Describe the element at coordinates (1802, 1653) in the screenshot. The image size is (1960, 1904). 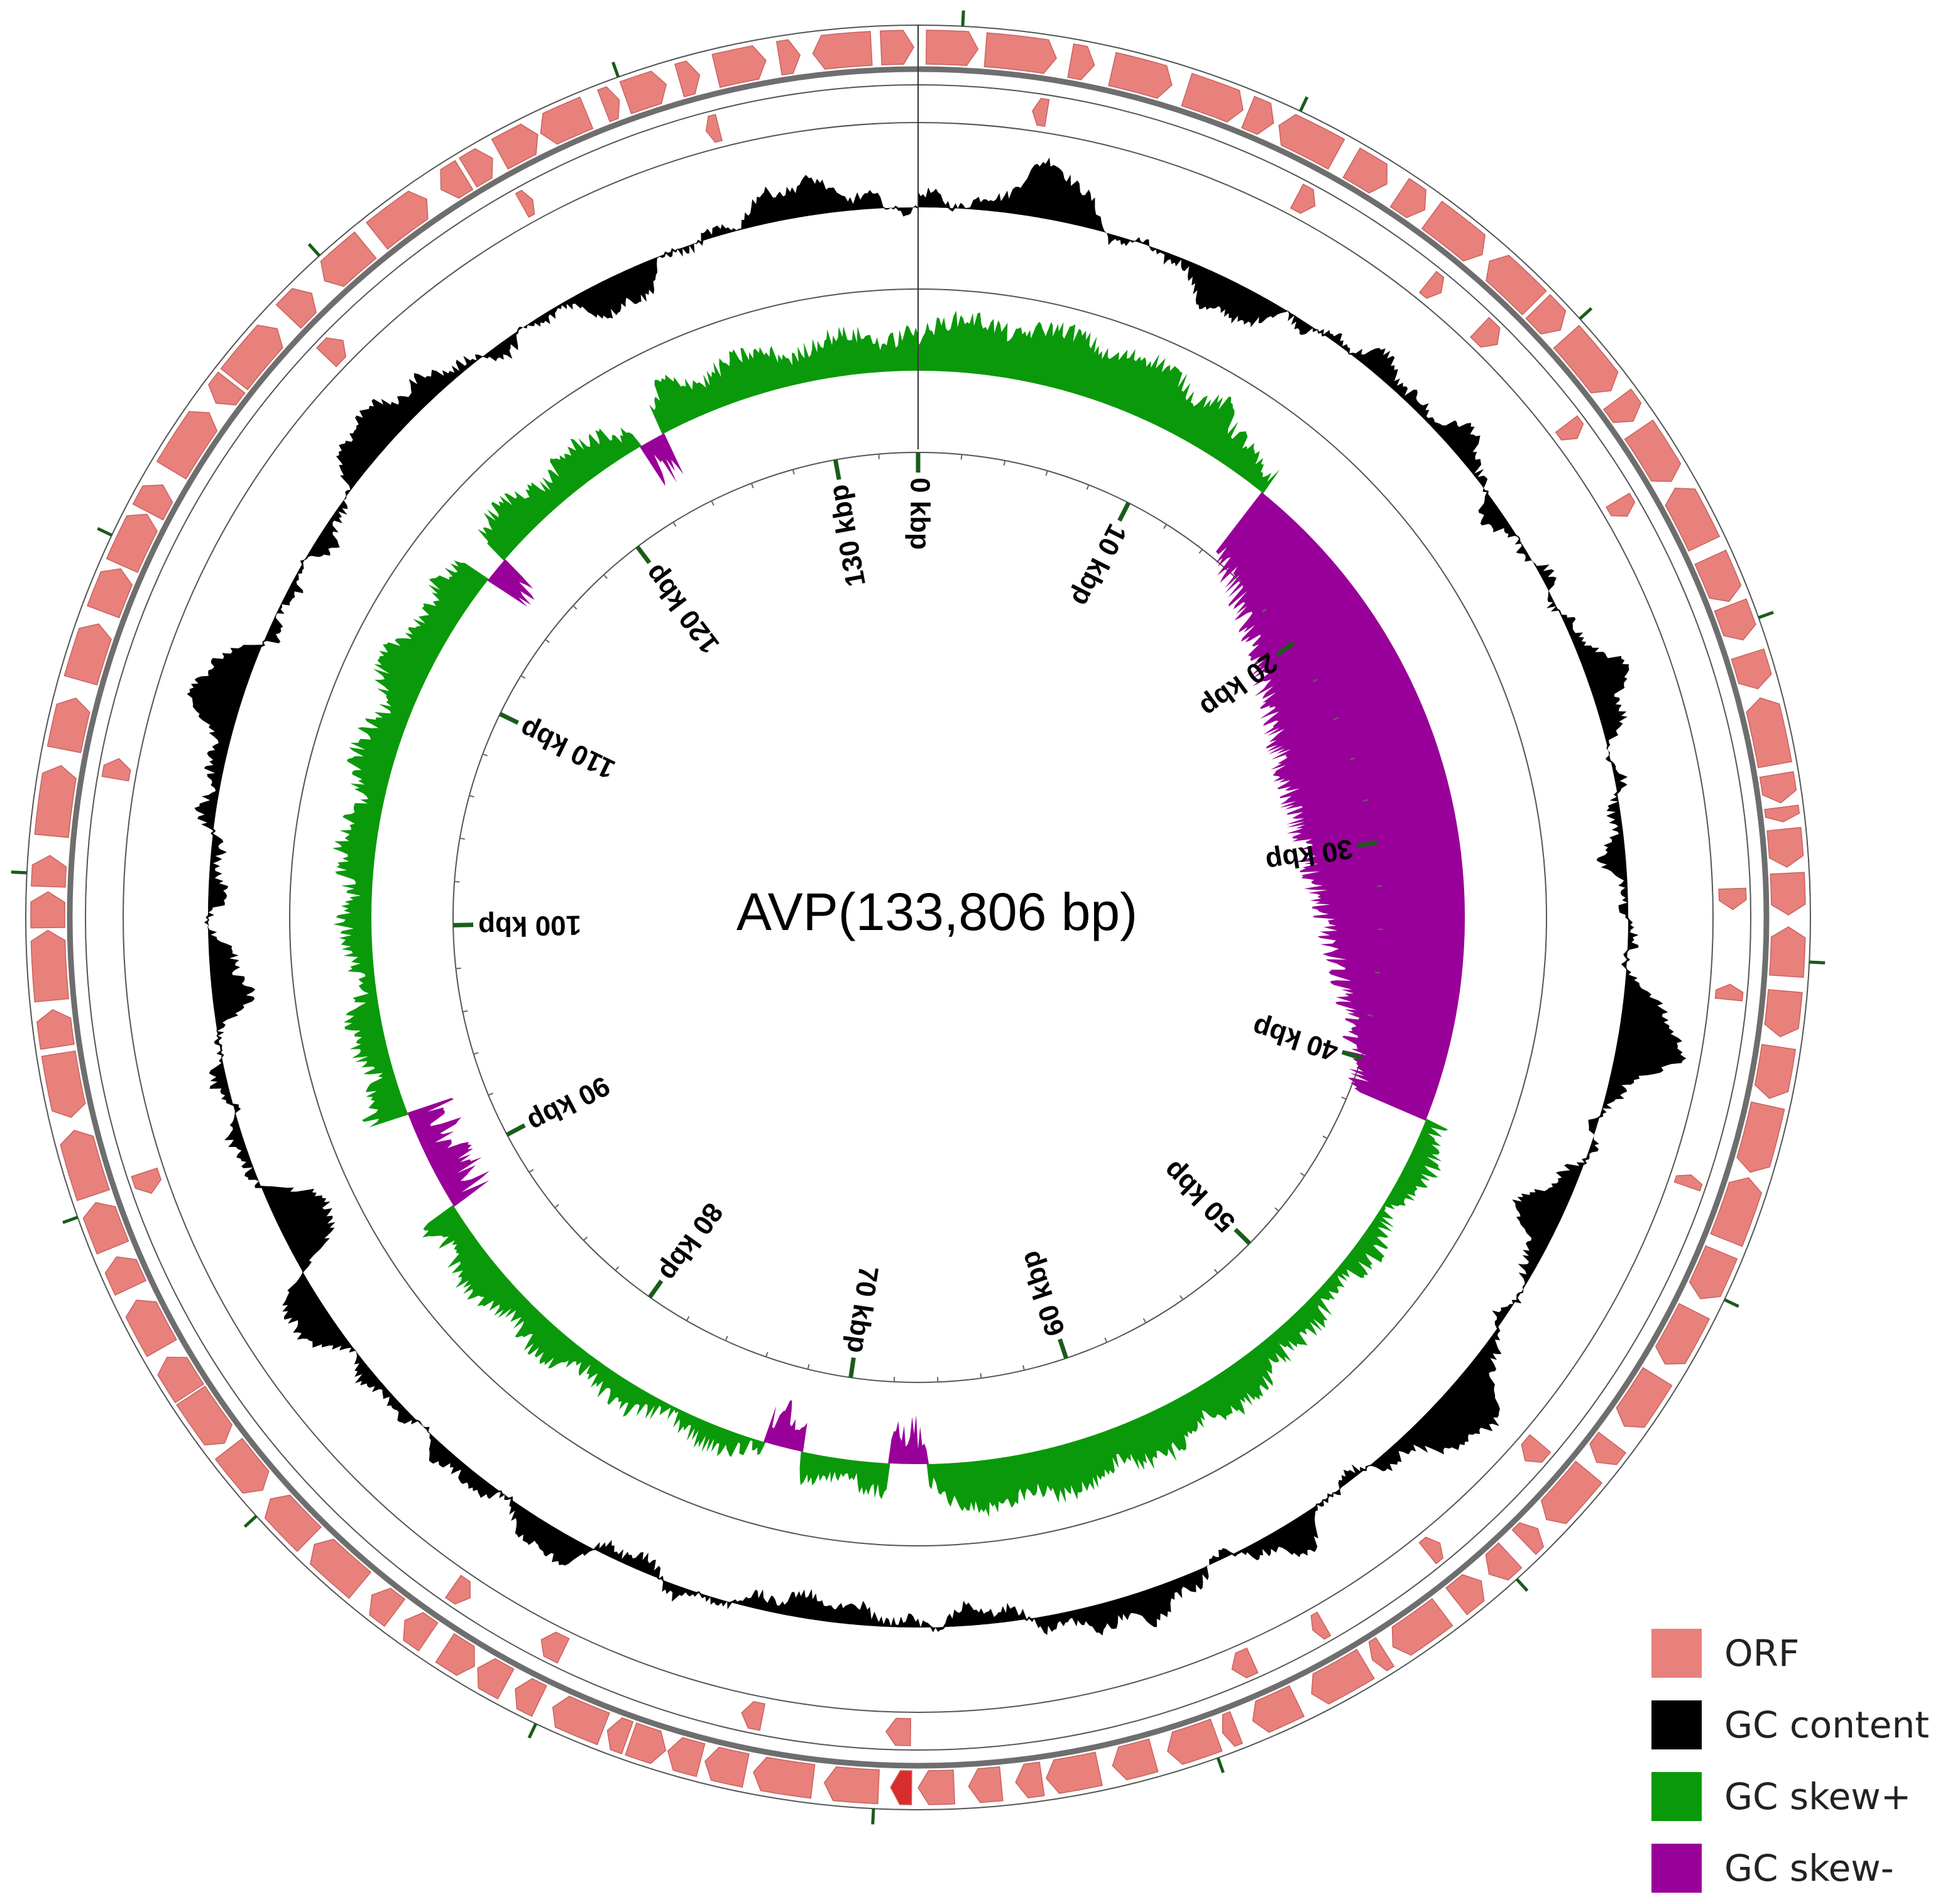
I see `legend-item-orf: ORF` at that location.